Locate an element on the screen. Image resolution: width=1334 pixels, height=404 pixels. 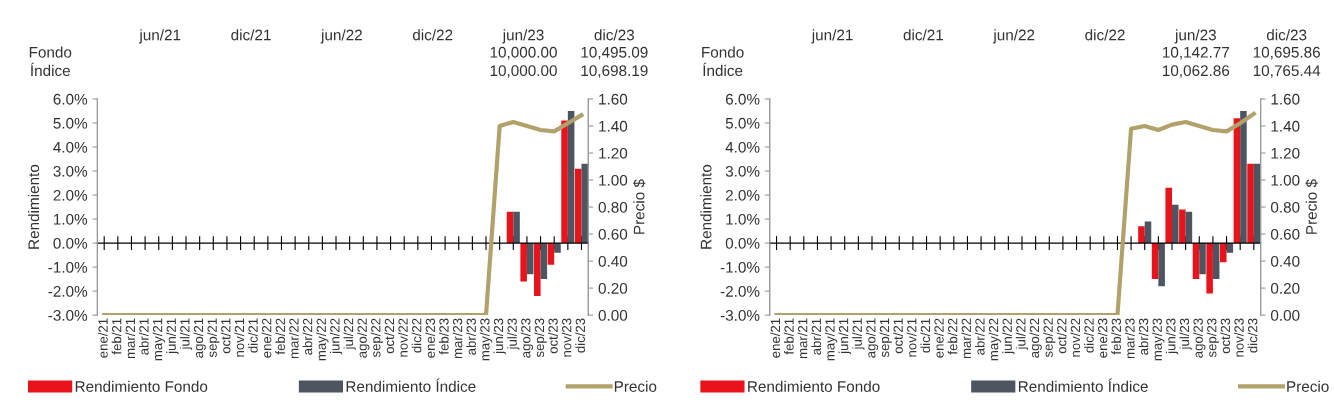
y2-tick-label: 0.80 is located at coordinates (613, 207).